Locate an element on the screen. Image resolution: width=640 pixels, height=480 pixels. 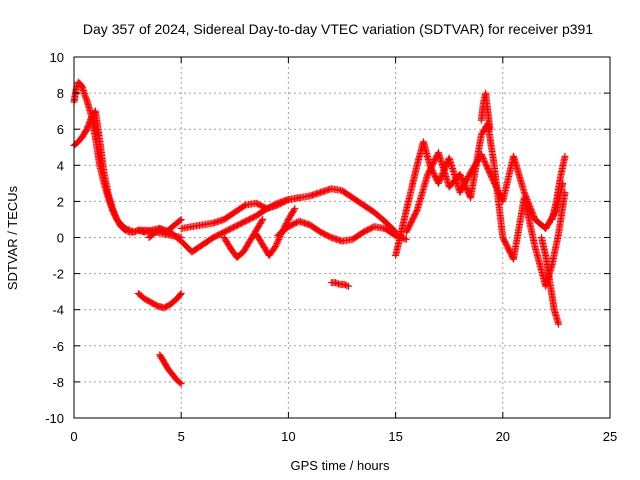
y-tick-label: 4 is located at coordinates (60, 165).